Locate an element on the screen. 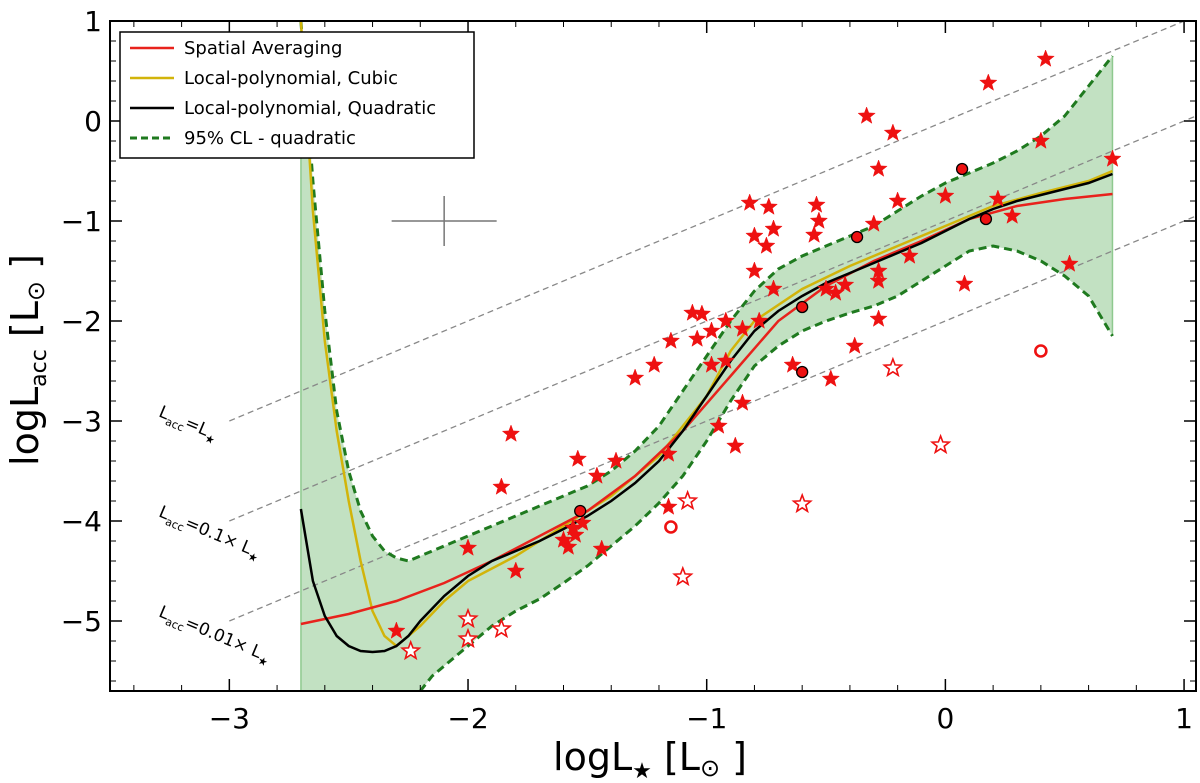  y-tick-label: −3 is located at coordinates (81, 421).